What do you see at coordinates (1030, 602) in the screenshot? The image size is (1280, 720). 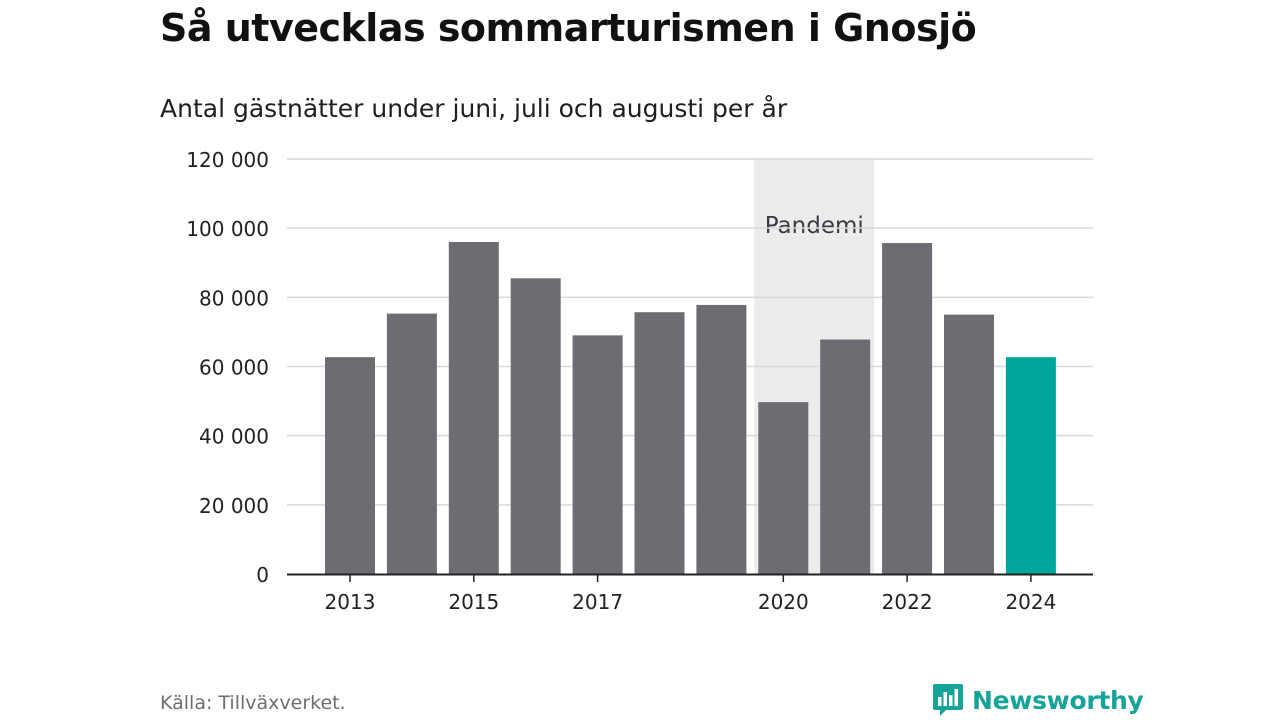 I see `x-tick-label: 2024` at bounding box center [1030, 602].